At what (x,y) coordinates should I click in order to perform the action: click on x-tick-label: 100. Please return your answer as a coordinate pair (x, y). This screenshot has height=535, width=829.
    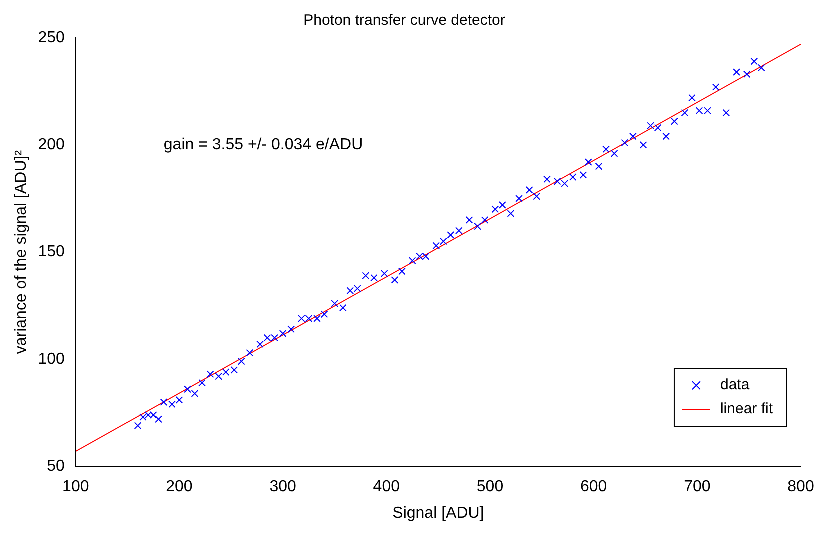
    Looking at the image, I should click on (76, 487).